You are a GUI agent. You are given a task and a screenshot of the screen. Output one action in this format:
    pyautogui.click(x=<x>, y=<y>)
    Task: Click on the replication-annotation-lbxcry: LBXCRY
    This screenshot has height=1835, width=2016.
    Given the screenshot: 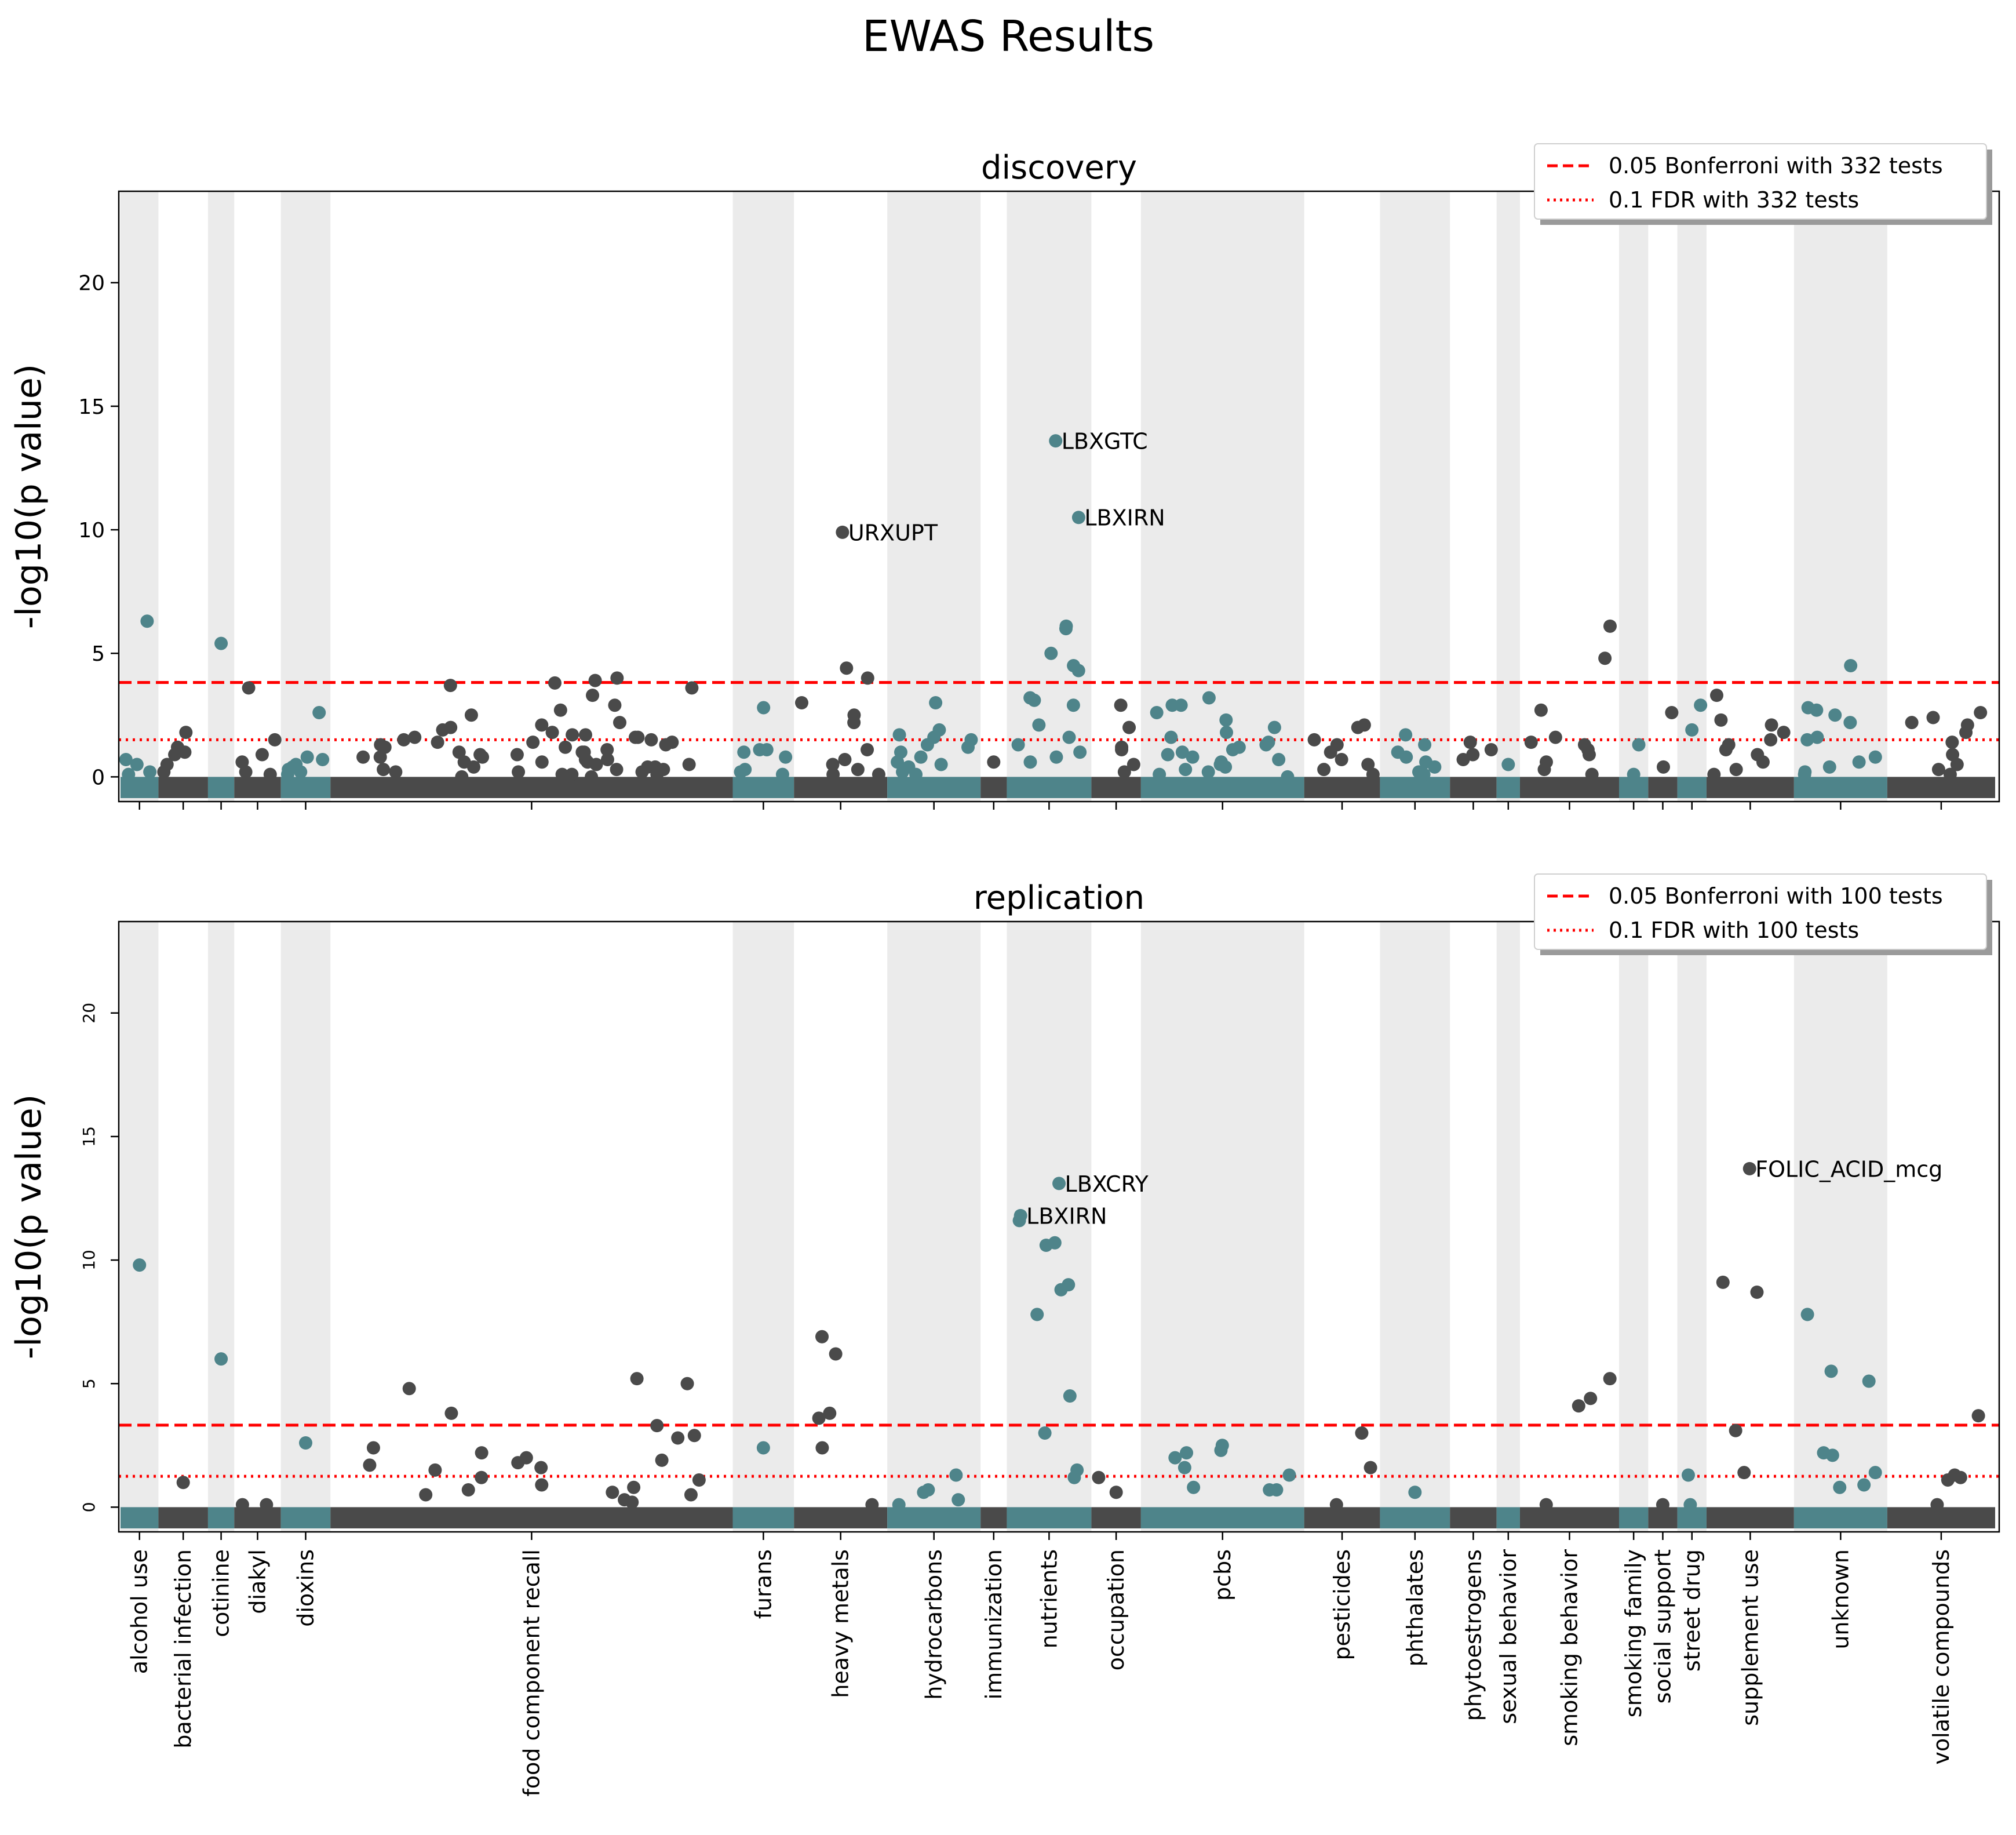 What is the action you would take?
    pyautogui.click(x=1107, y=1184)
    